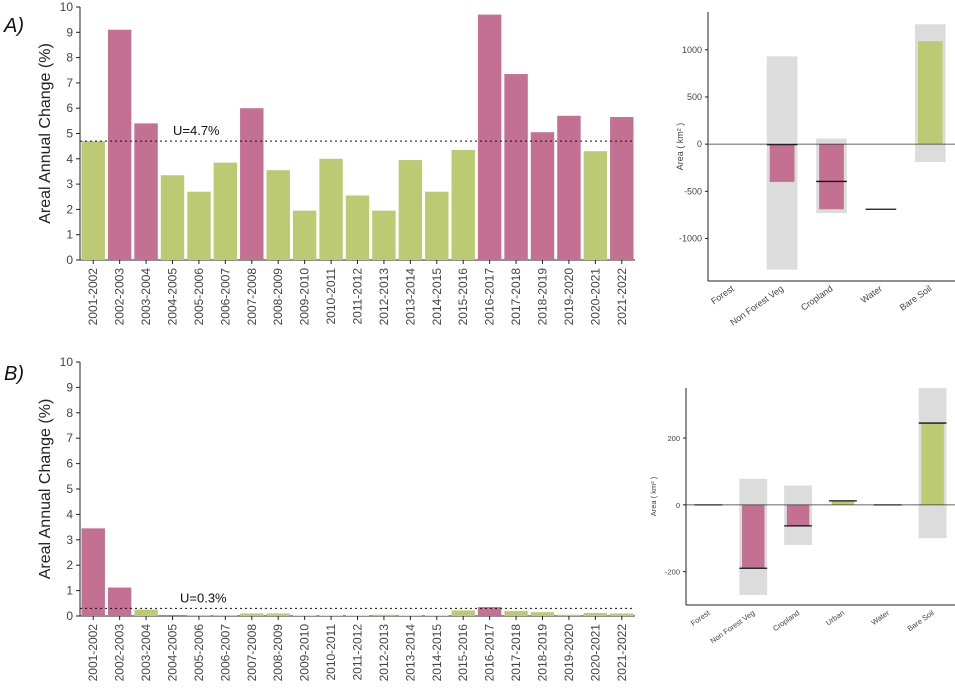 Image resolution: width=955 pixels, height=691 pixels. Describe the element at coordinates (45, 133) in the screenshot. I see `y-axis-title: Areal Annual Change (%)` at that location.